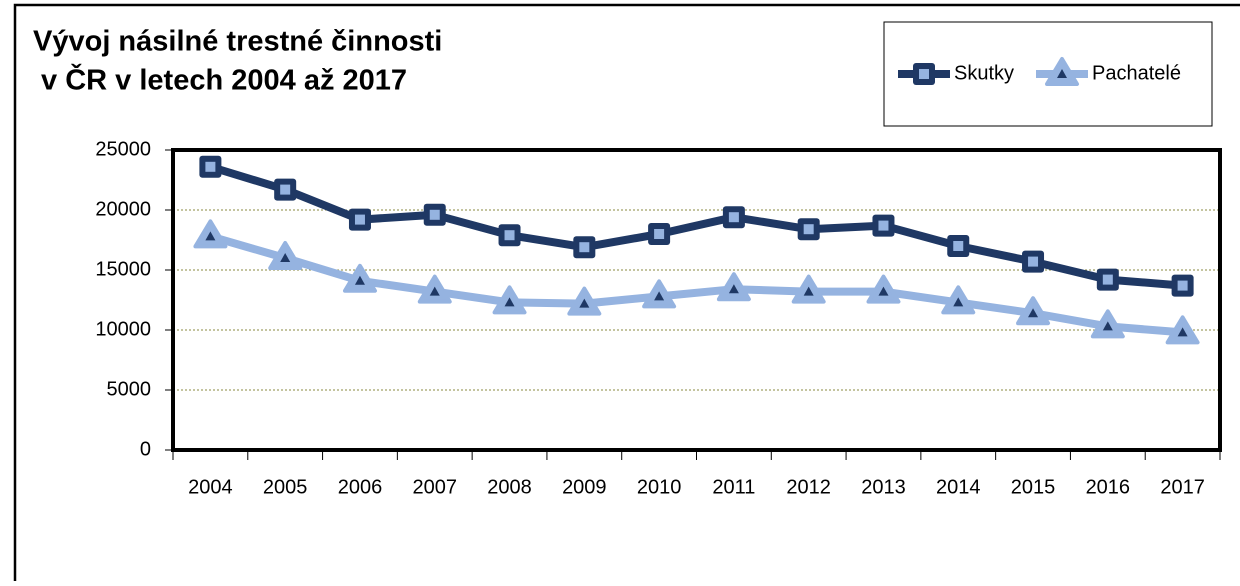 The image size is (1240, 586). I want to click on legend-label: Skutky, so click(984, 73).